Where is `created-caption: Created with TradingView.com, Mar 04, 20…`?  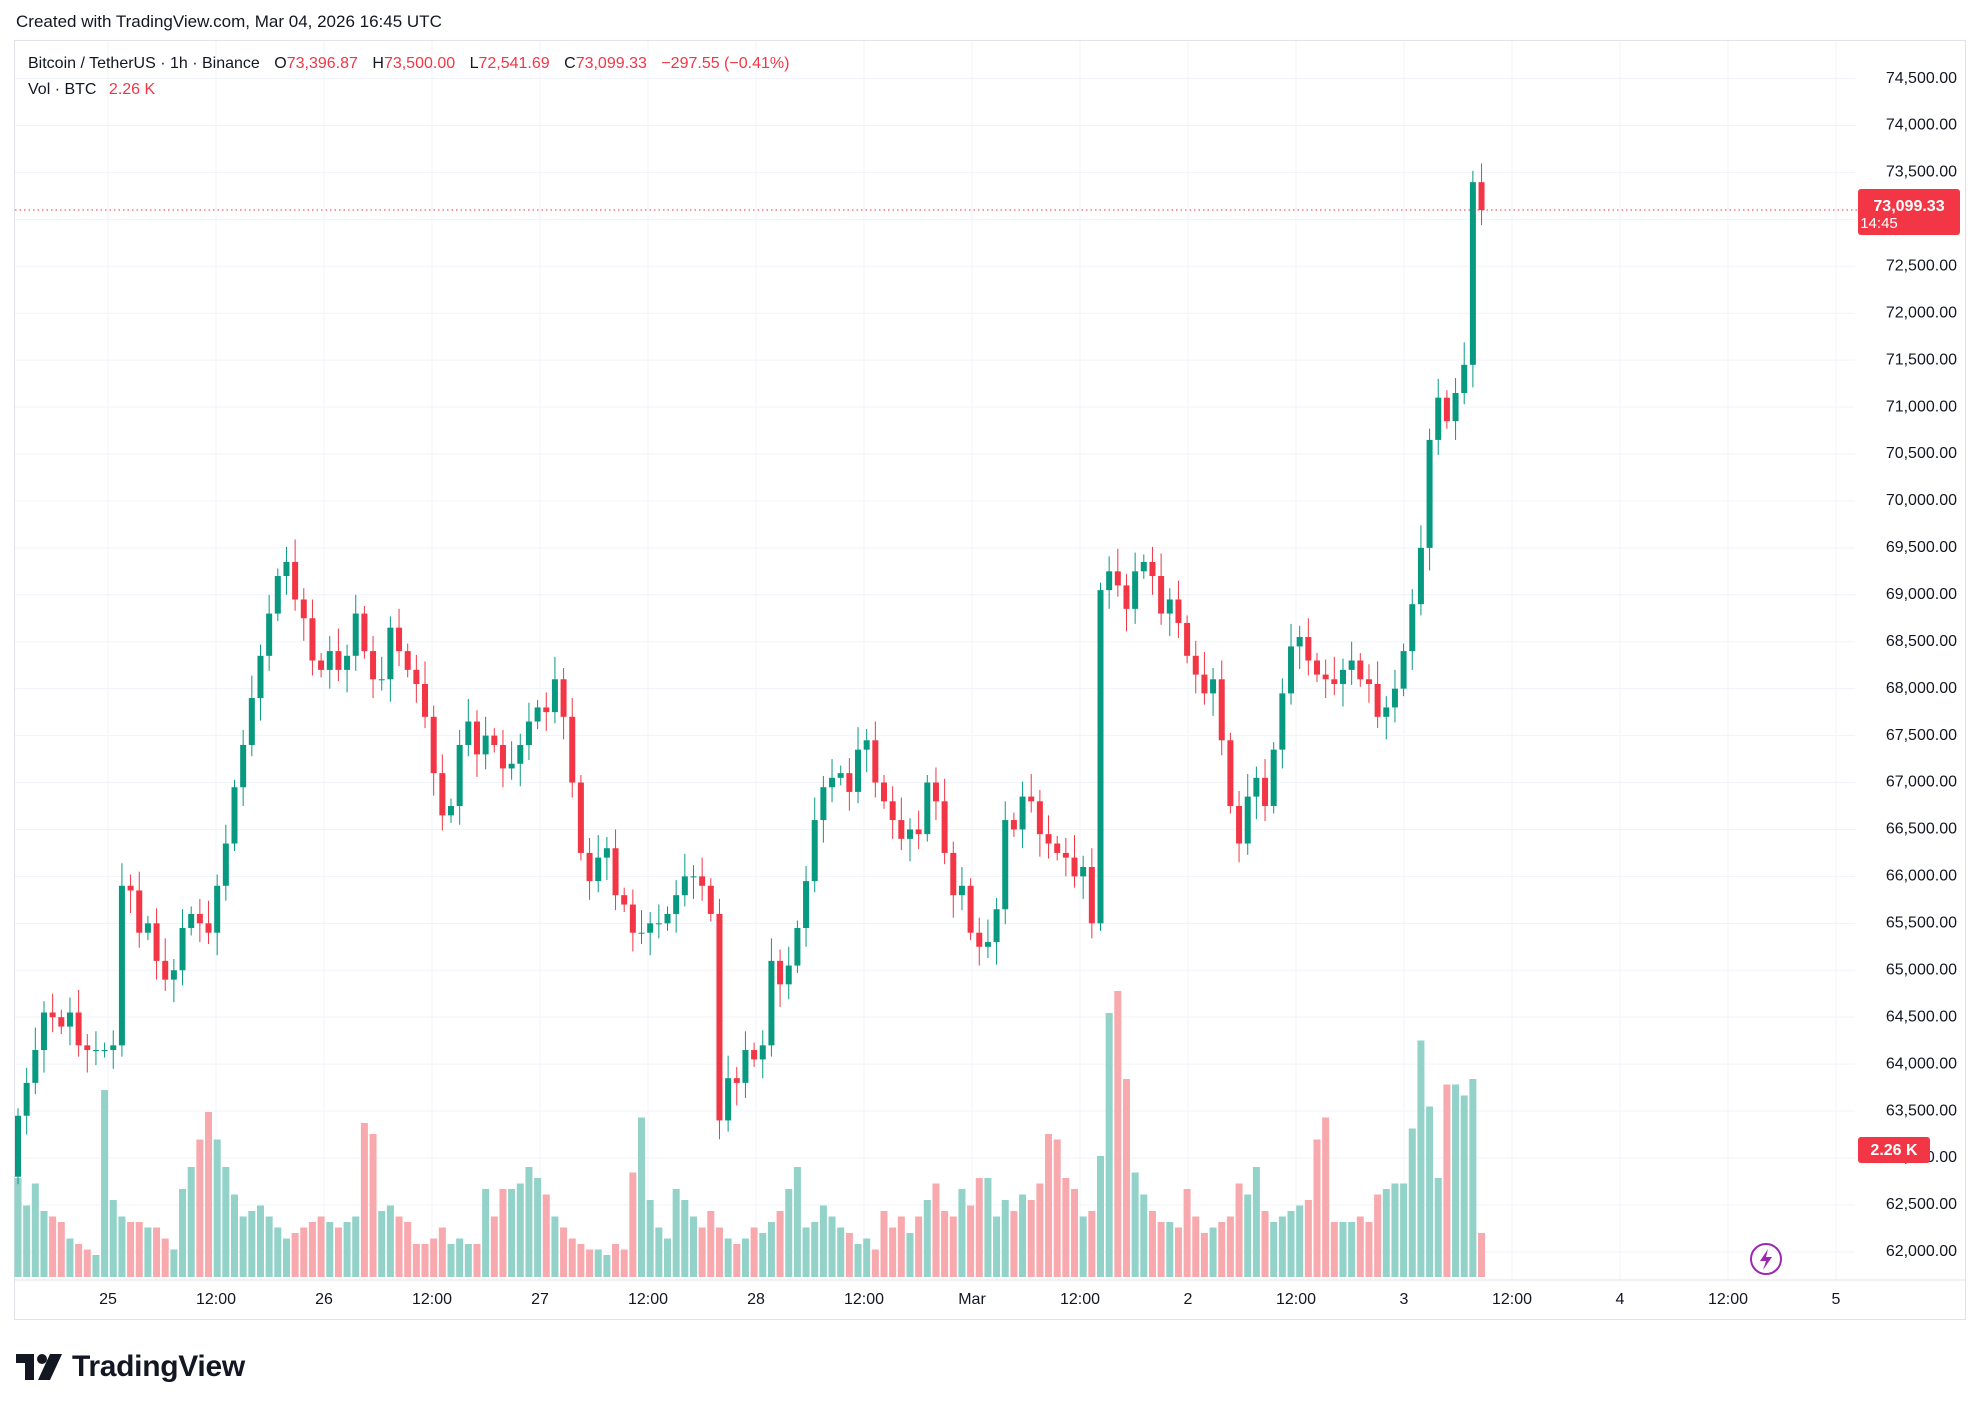
created-caption: Created with TradingView.com, Mar 04, 20… is located at coordinates (229, 21).